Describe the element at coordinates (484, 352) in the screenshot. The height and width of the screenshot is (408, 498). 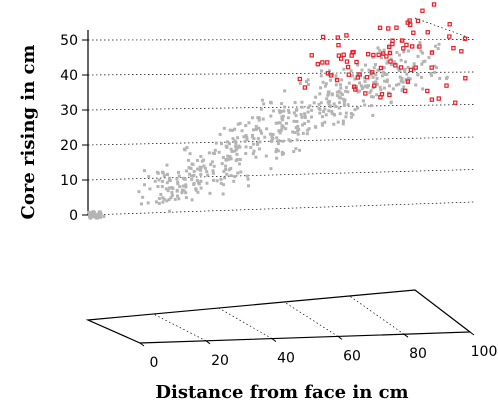
I see `x-tick-label: 100` at that location.